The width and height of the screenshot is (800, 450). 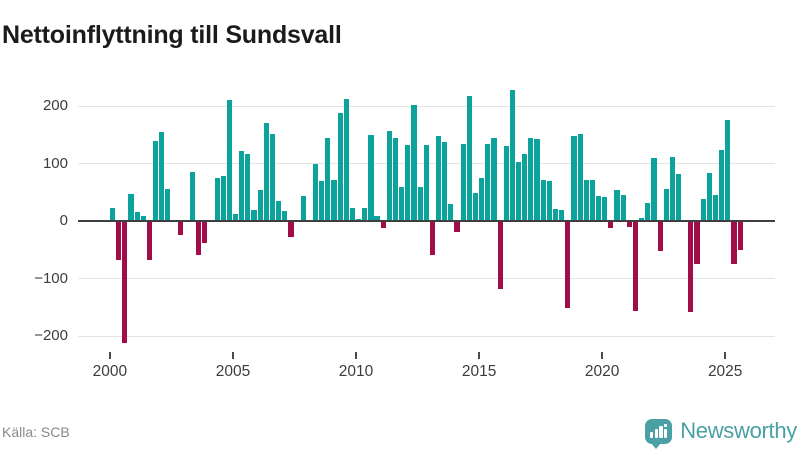 What do you see at coordinates (725, 371) in the screenshot?
I see `x-axis-tick-label: 2025` at bounding box center [725, 371].